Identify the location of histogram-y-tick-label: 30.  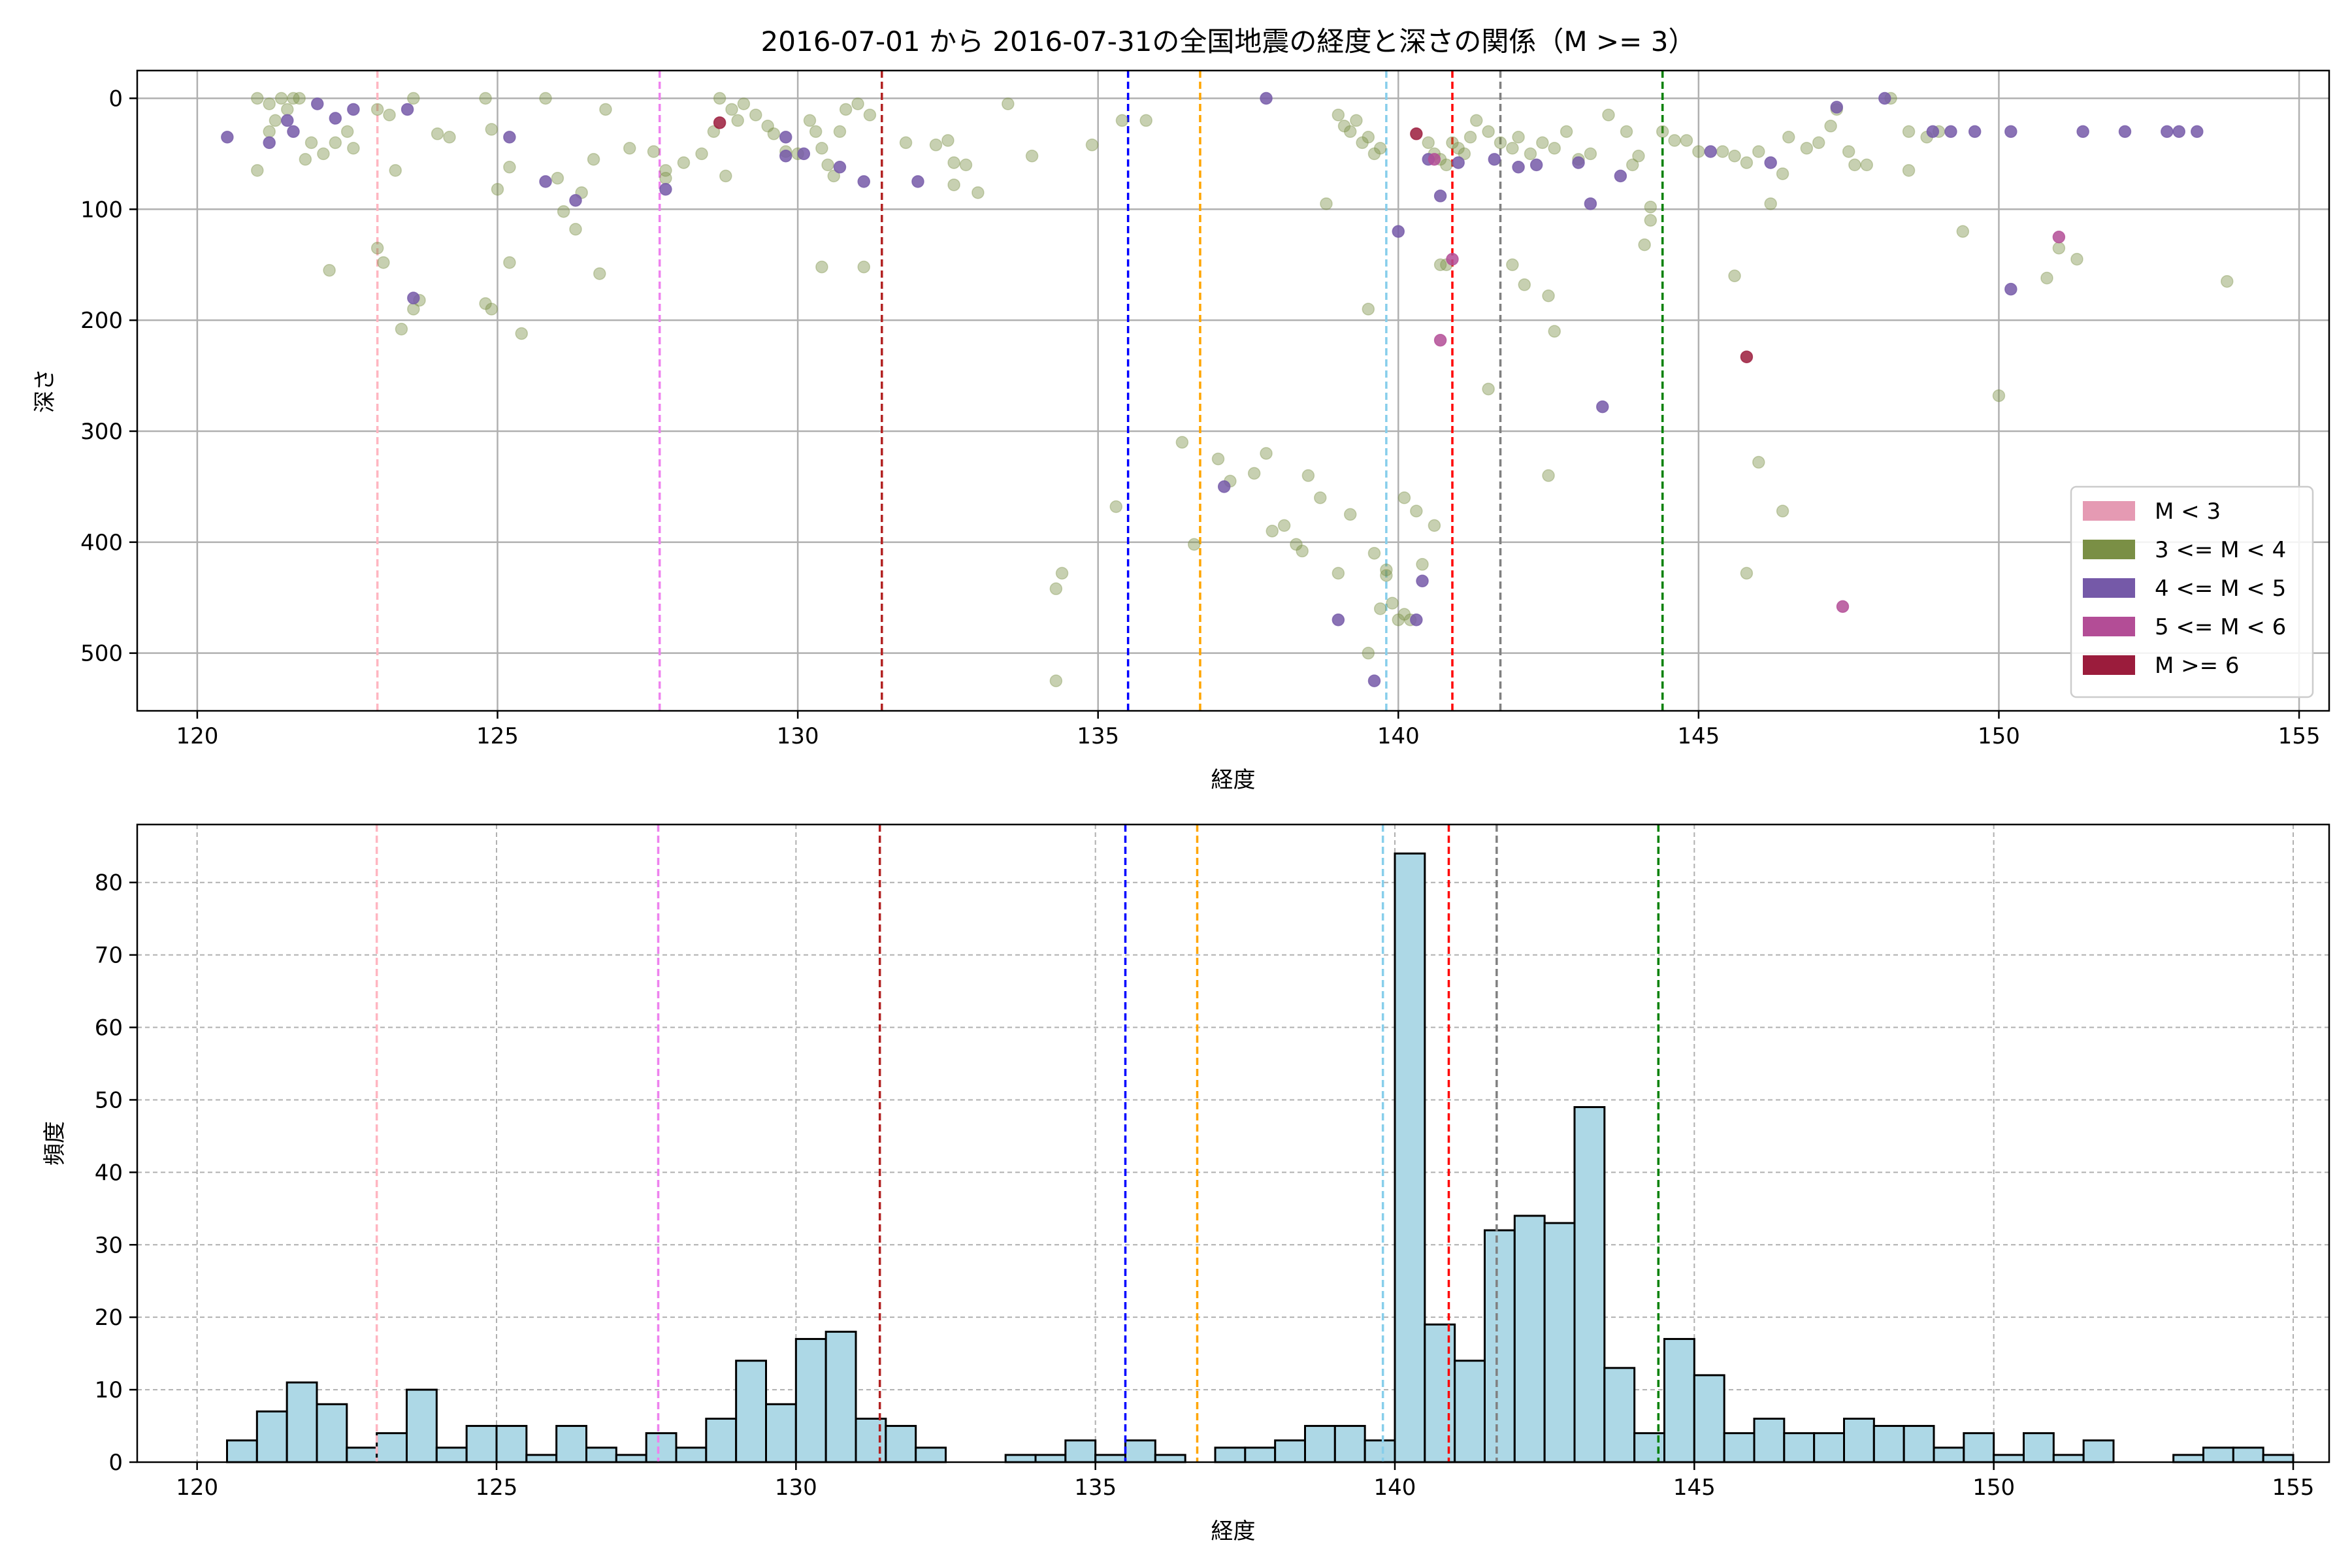
(109, 1245).